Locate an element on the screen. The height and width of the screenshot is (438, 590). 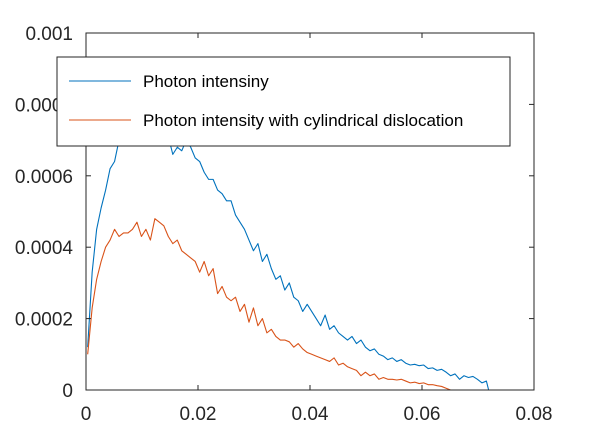
y-tick-label: 0 is located at coordinates (67, 391).